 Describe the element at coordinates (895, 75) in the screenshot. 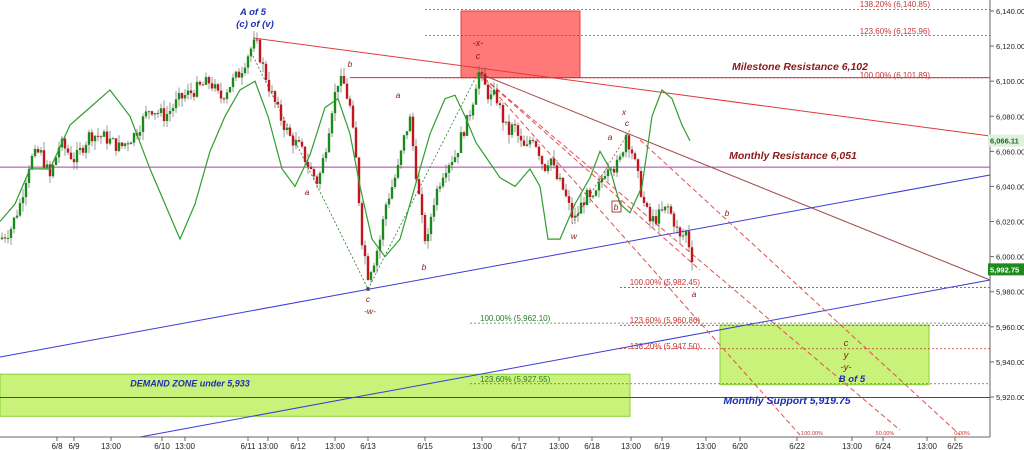

I see `fib-label-2: 100.00% (6,101.89)` at that location.